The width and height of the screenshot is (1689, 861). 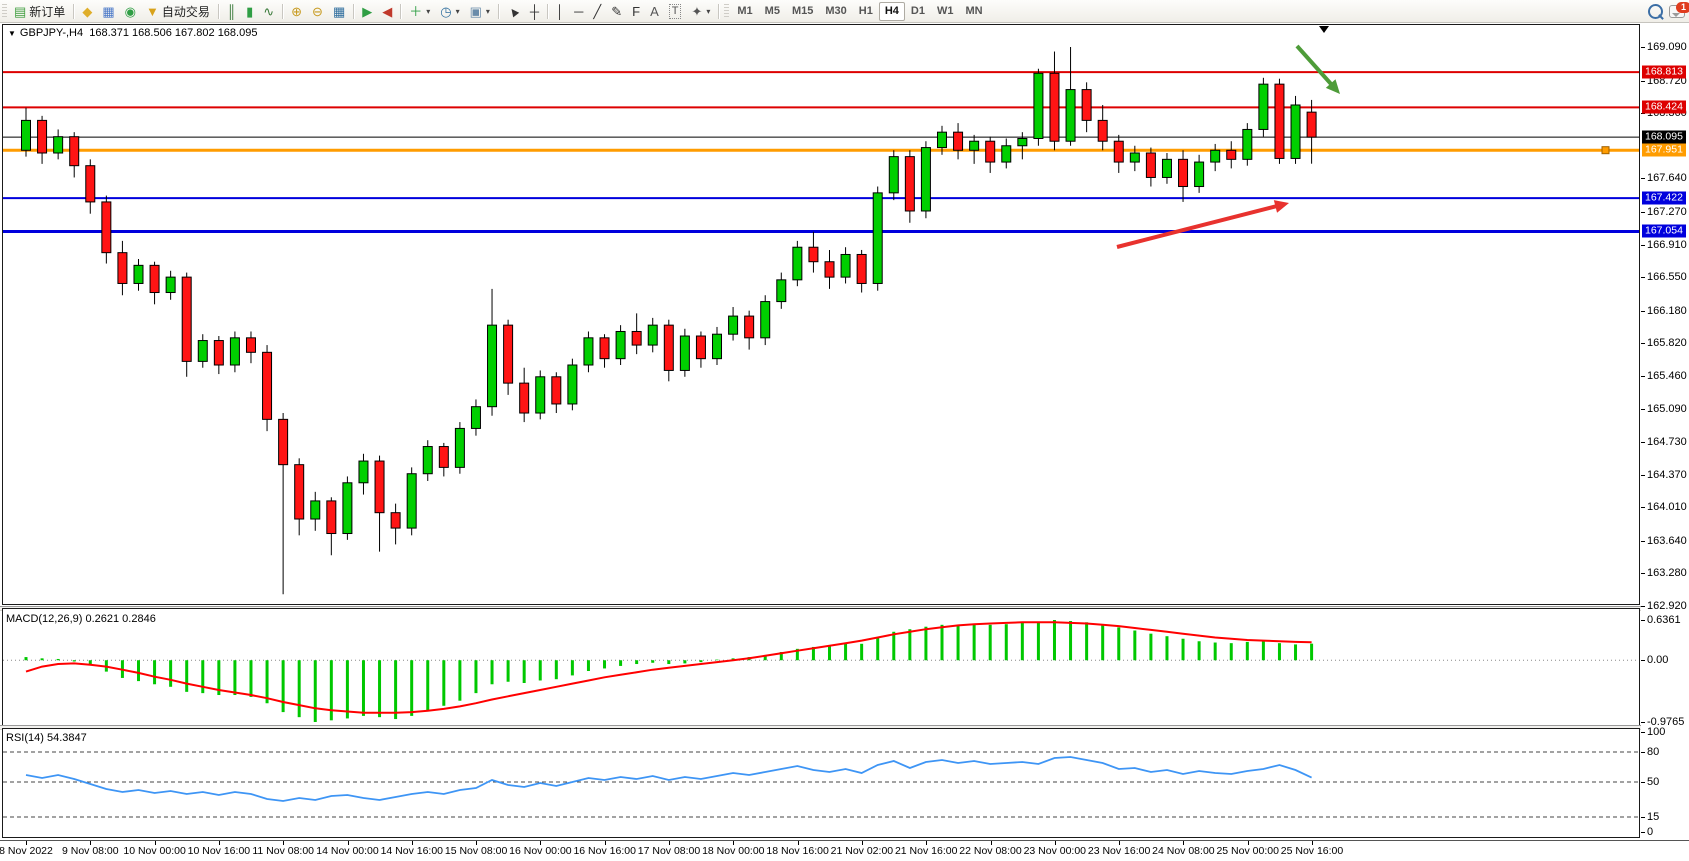 I want to click on text-label-button: T, so click(x=675, y=11).